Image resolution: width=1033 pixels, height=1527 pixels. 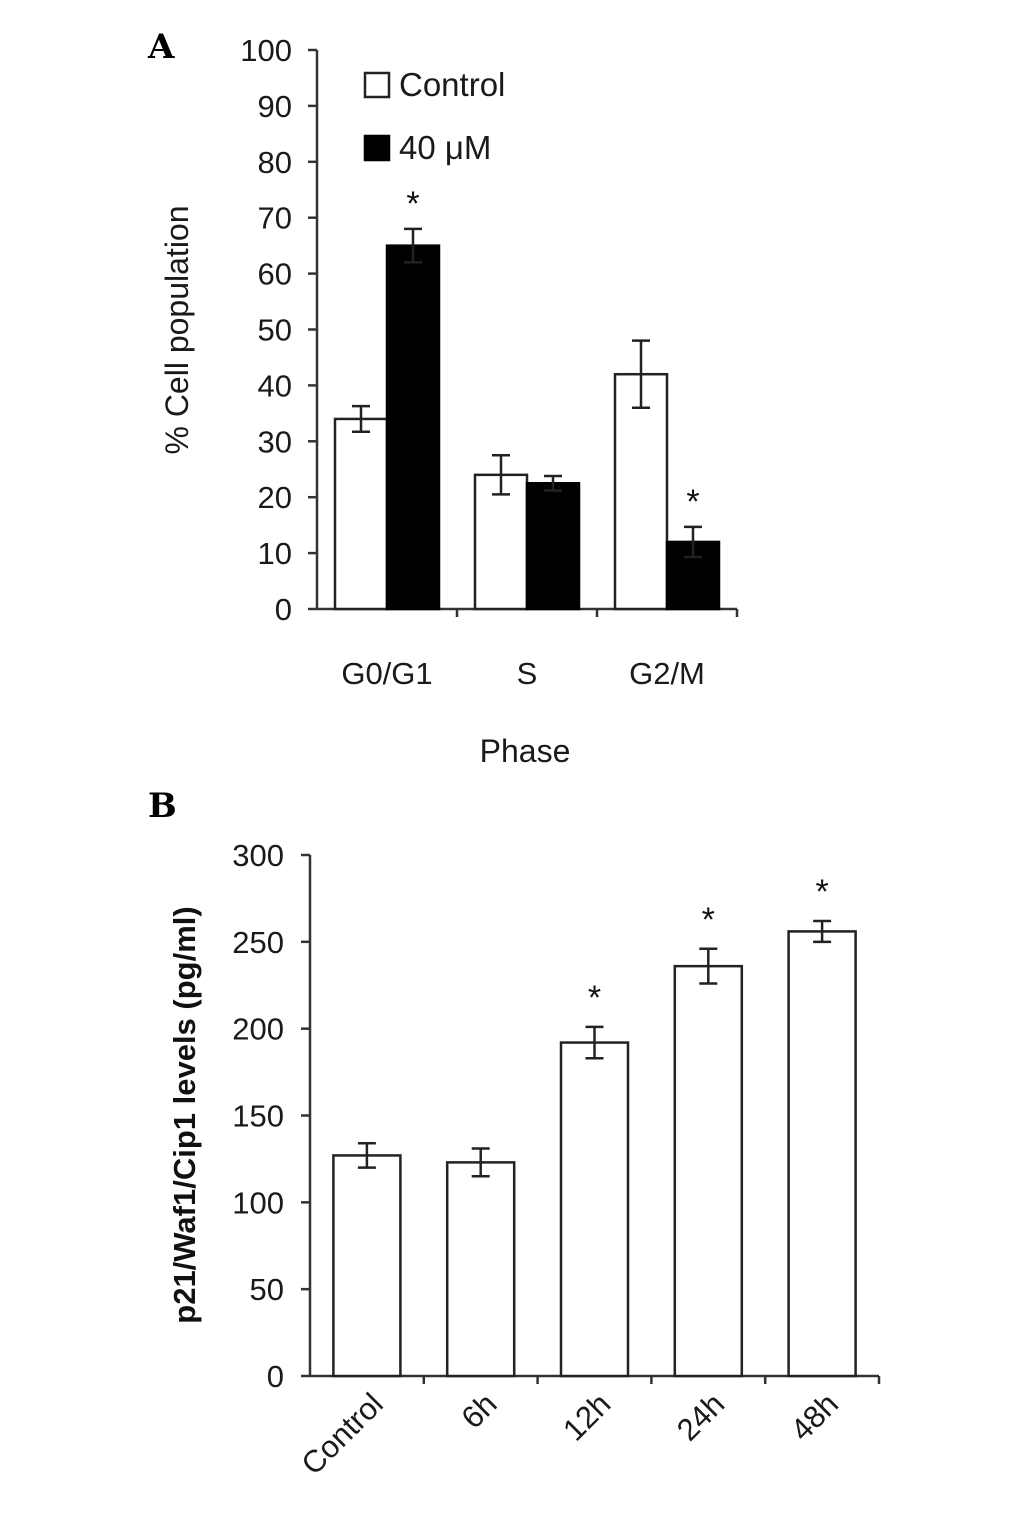 I want to click on legend-swatch-40-m, so click(x=377, y=148).